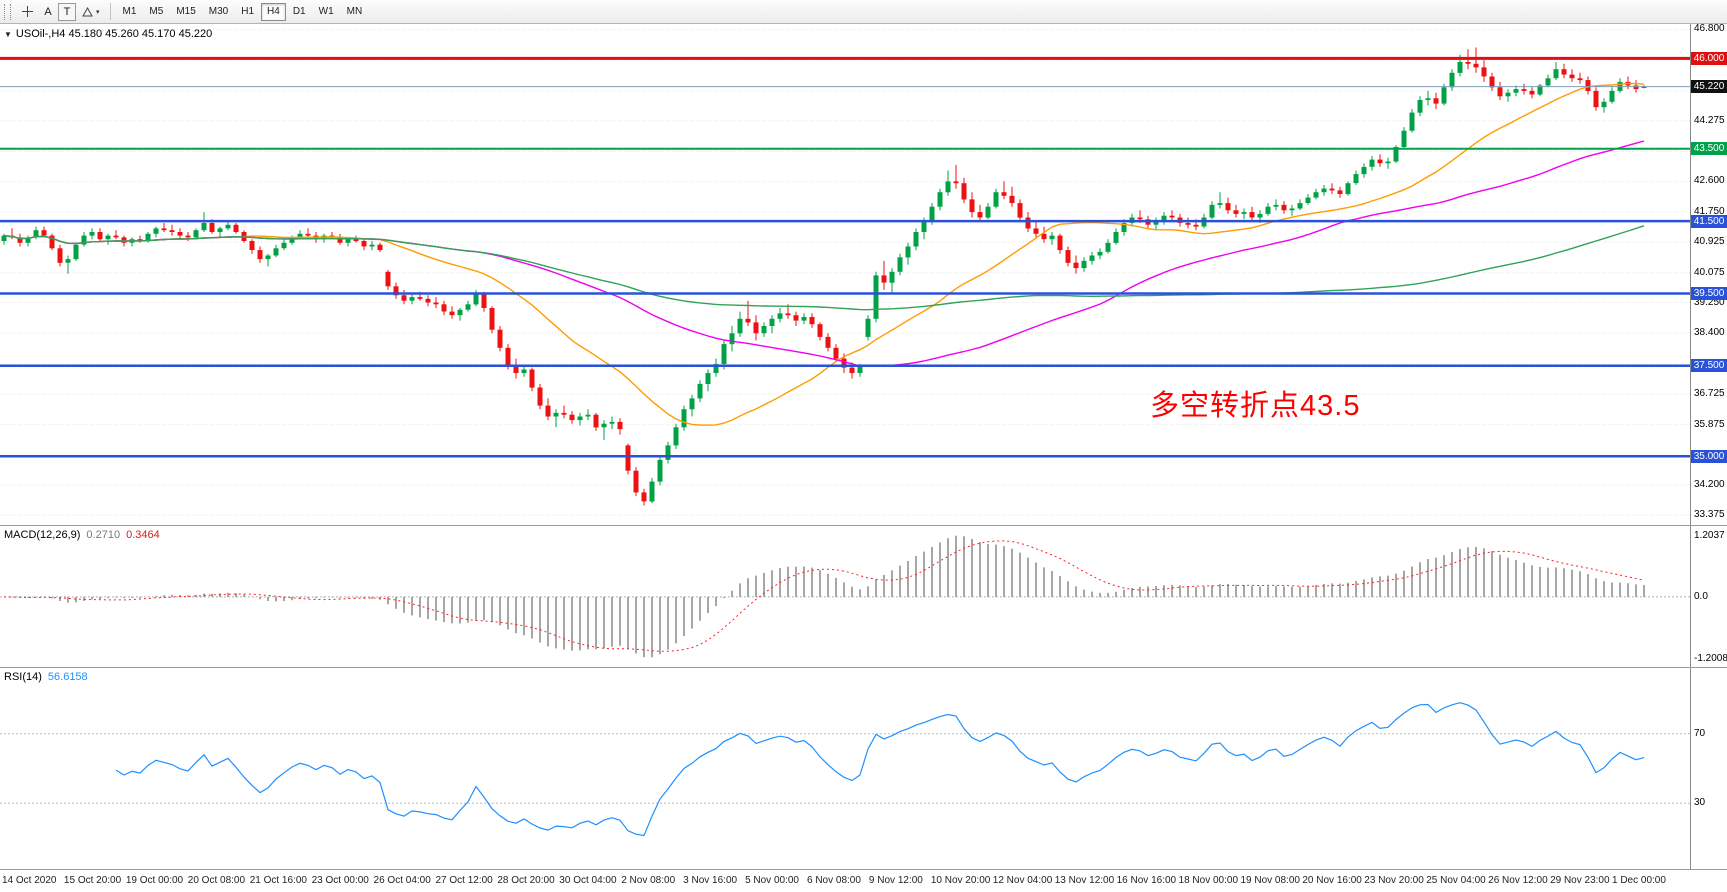 This screenshot has width=1727, height=892. Describe the element at coordinates (278, 880) in the screenshot. I see `time-label: 21 Oct 16:00` at that location.